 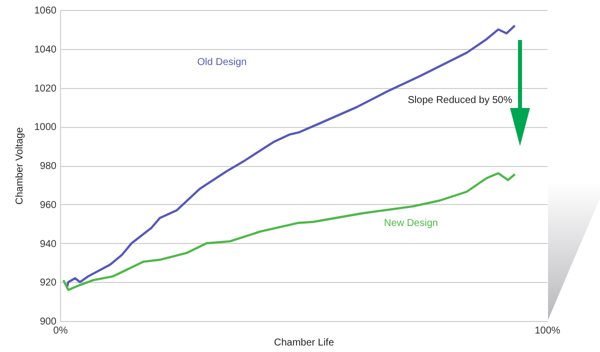 I want to click on y-tick-label: 900, so click(x=48, y=322).